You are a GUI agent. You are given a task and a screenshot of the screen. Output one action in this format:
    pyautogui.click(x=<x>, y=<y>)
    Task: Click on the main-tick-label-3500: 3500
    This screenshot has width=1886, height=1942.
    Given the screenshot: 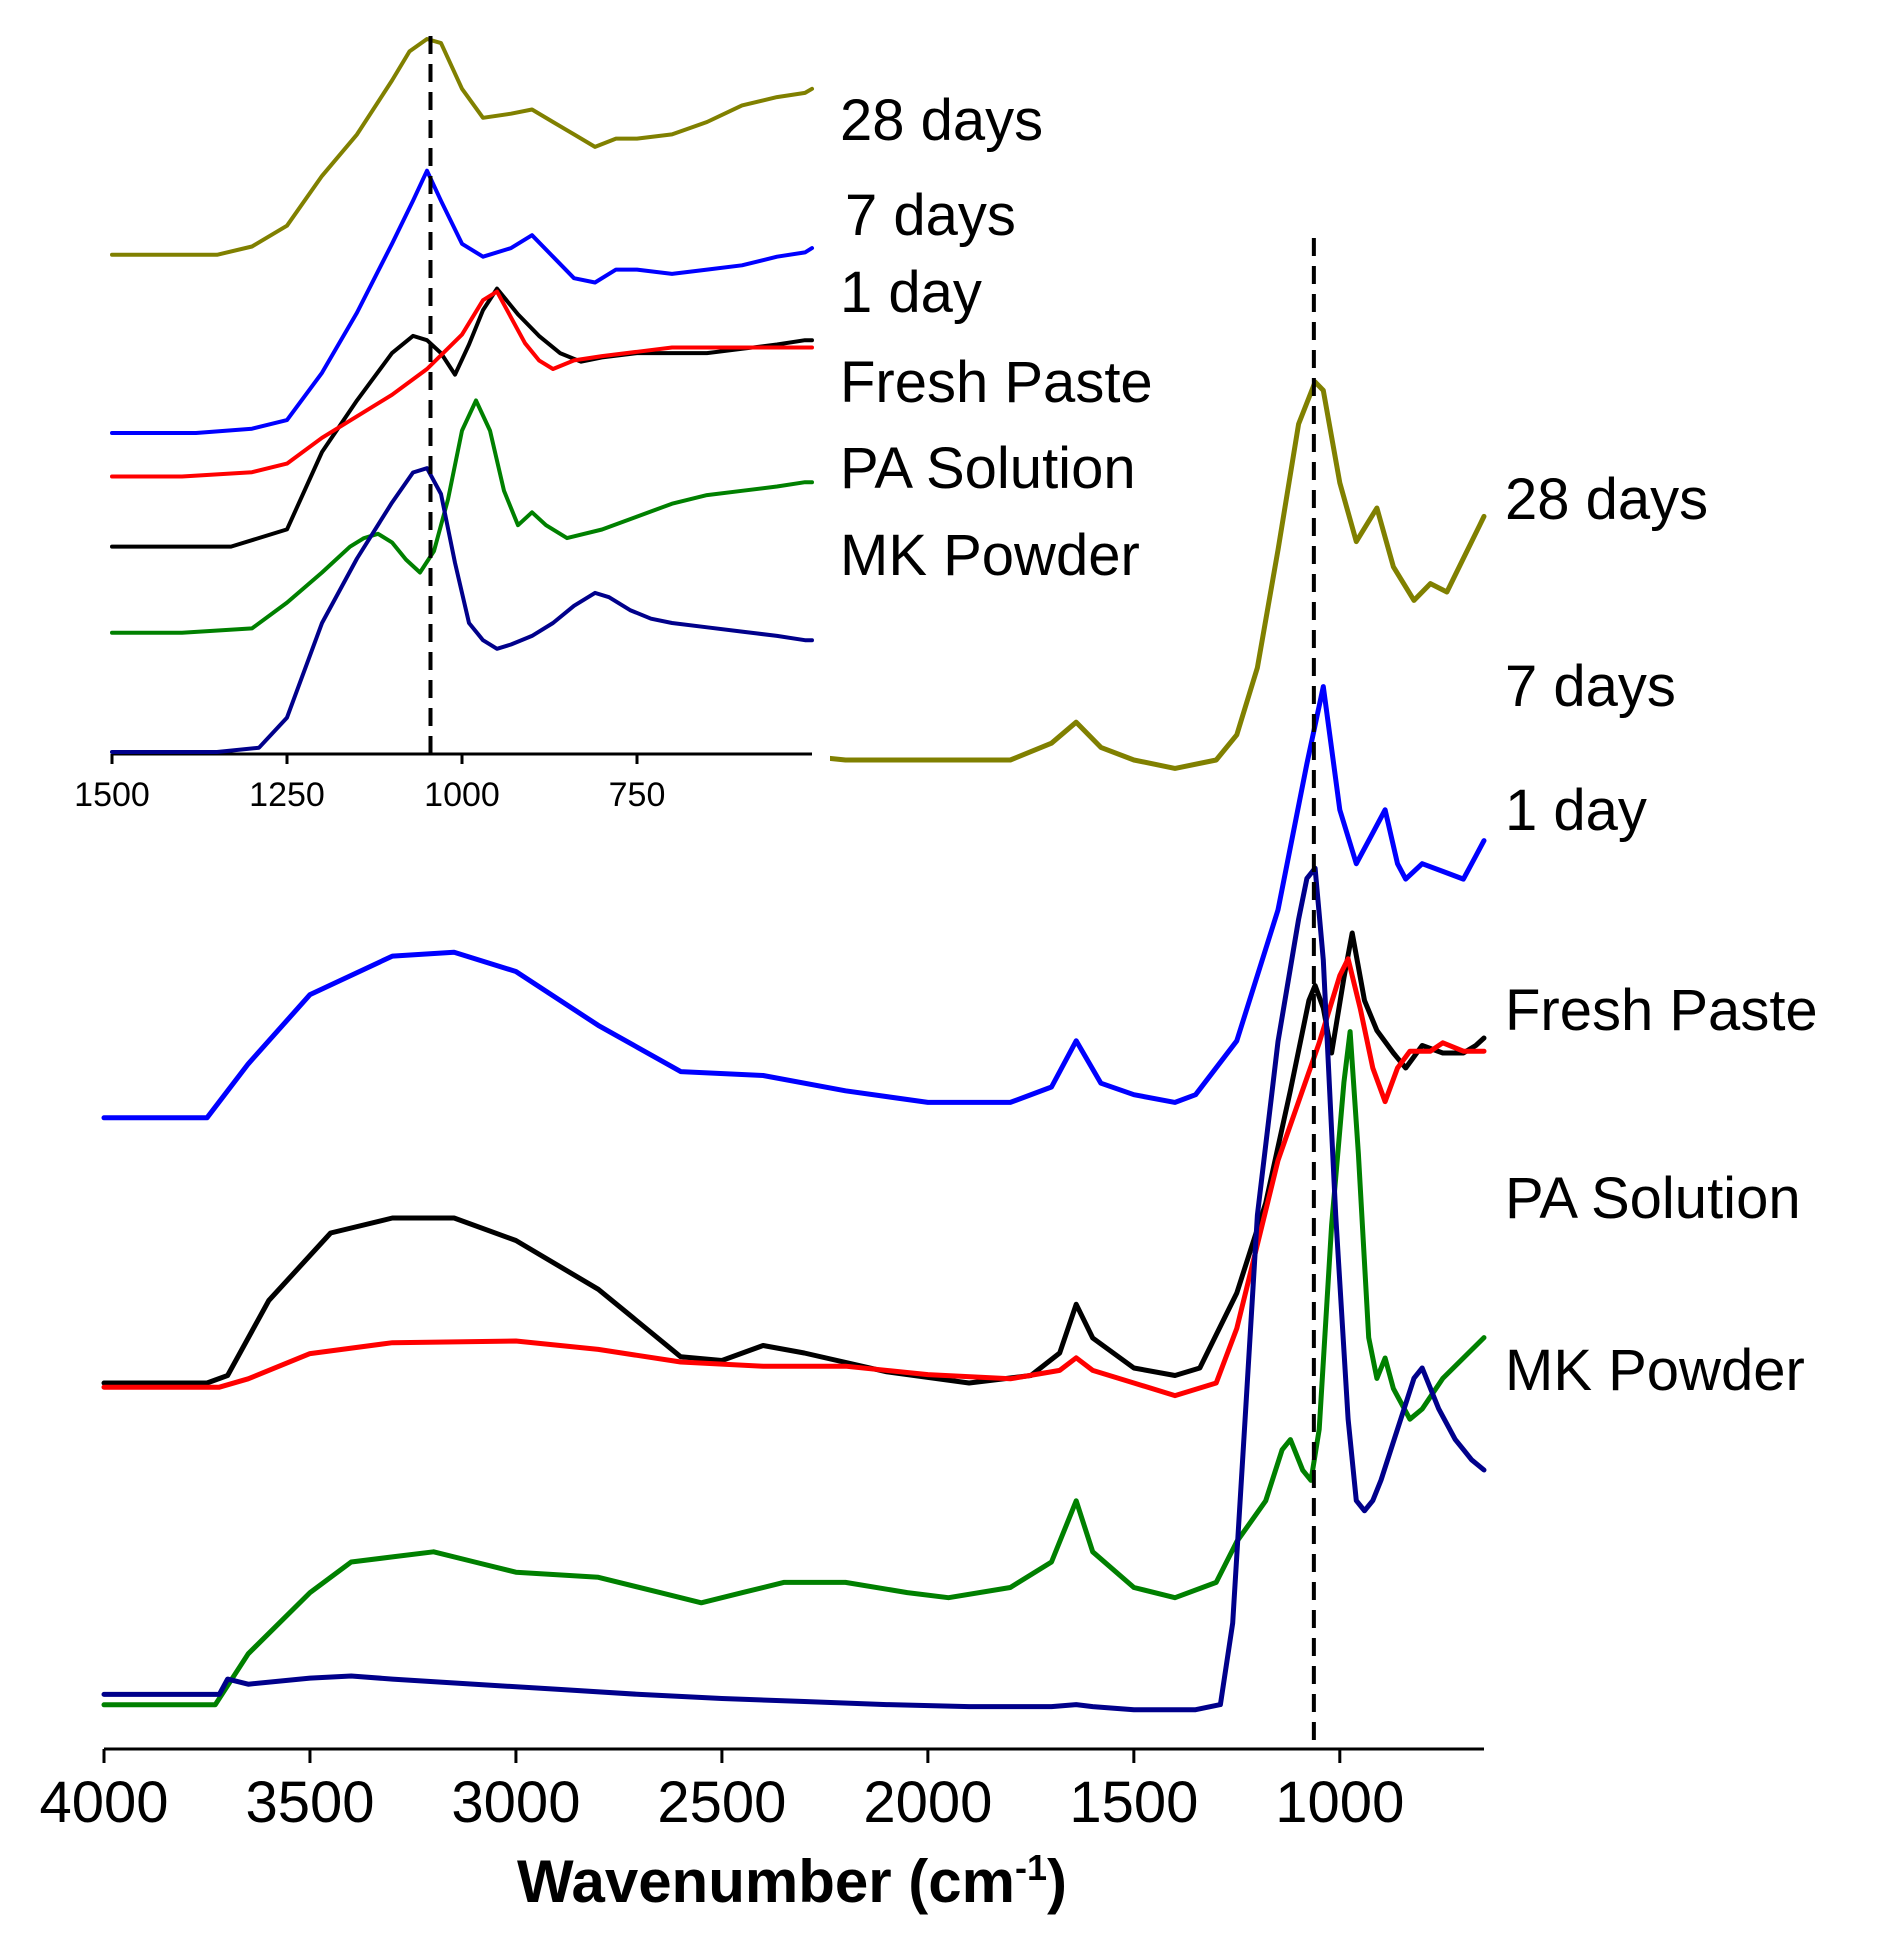 What is the action you would take?
    pyautogui.click(x=309, y=1802)
    